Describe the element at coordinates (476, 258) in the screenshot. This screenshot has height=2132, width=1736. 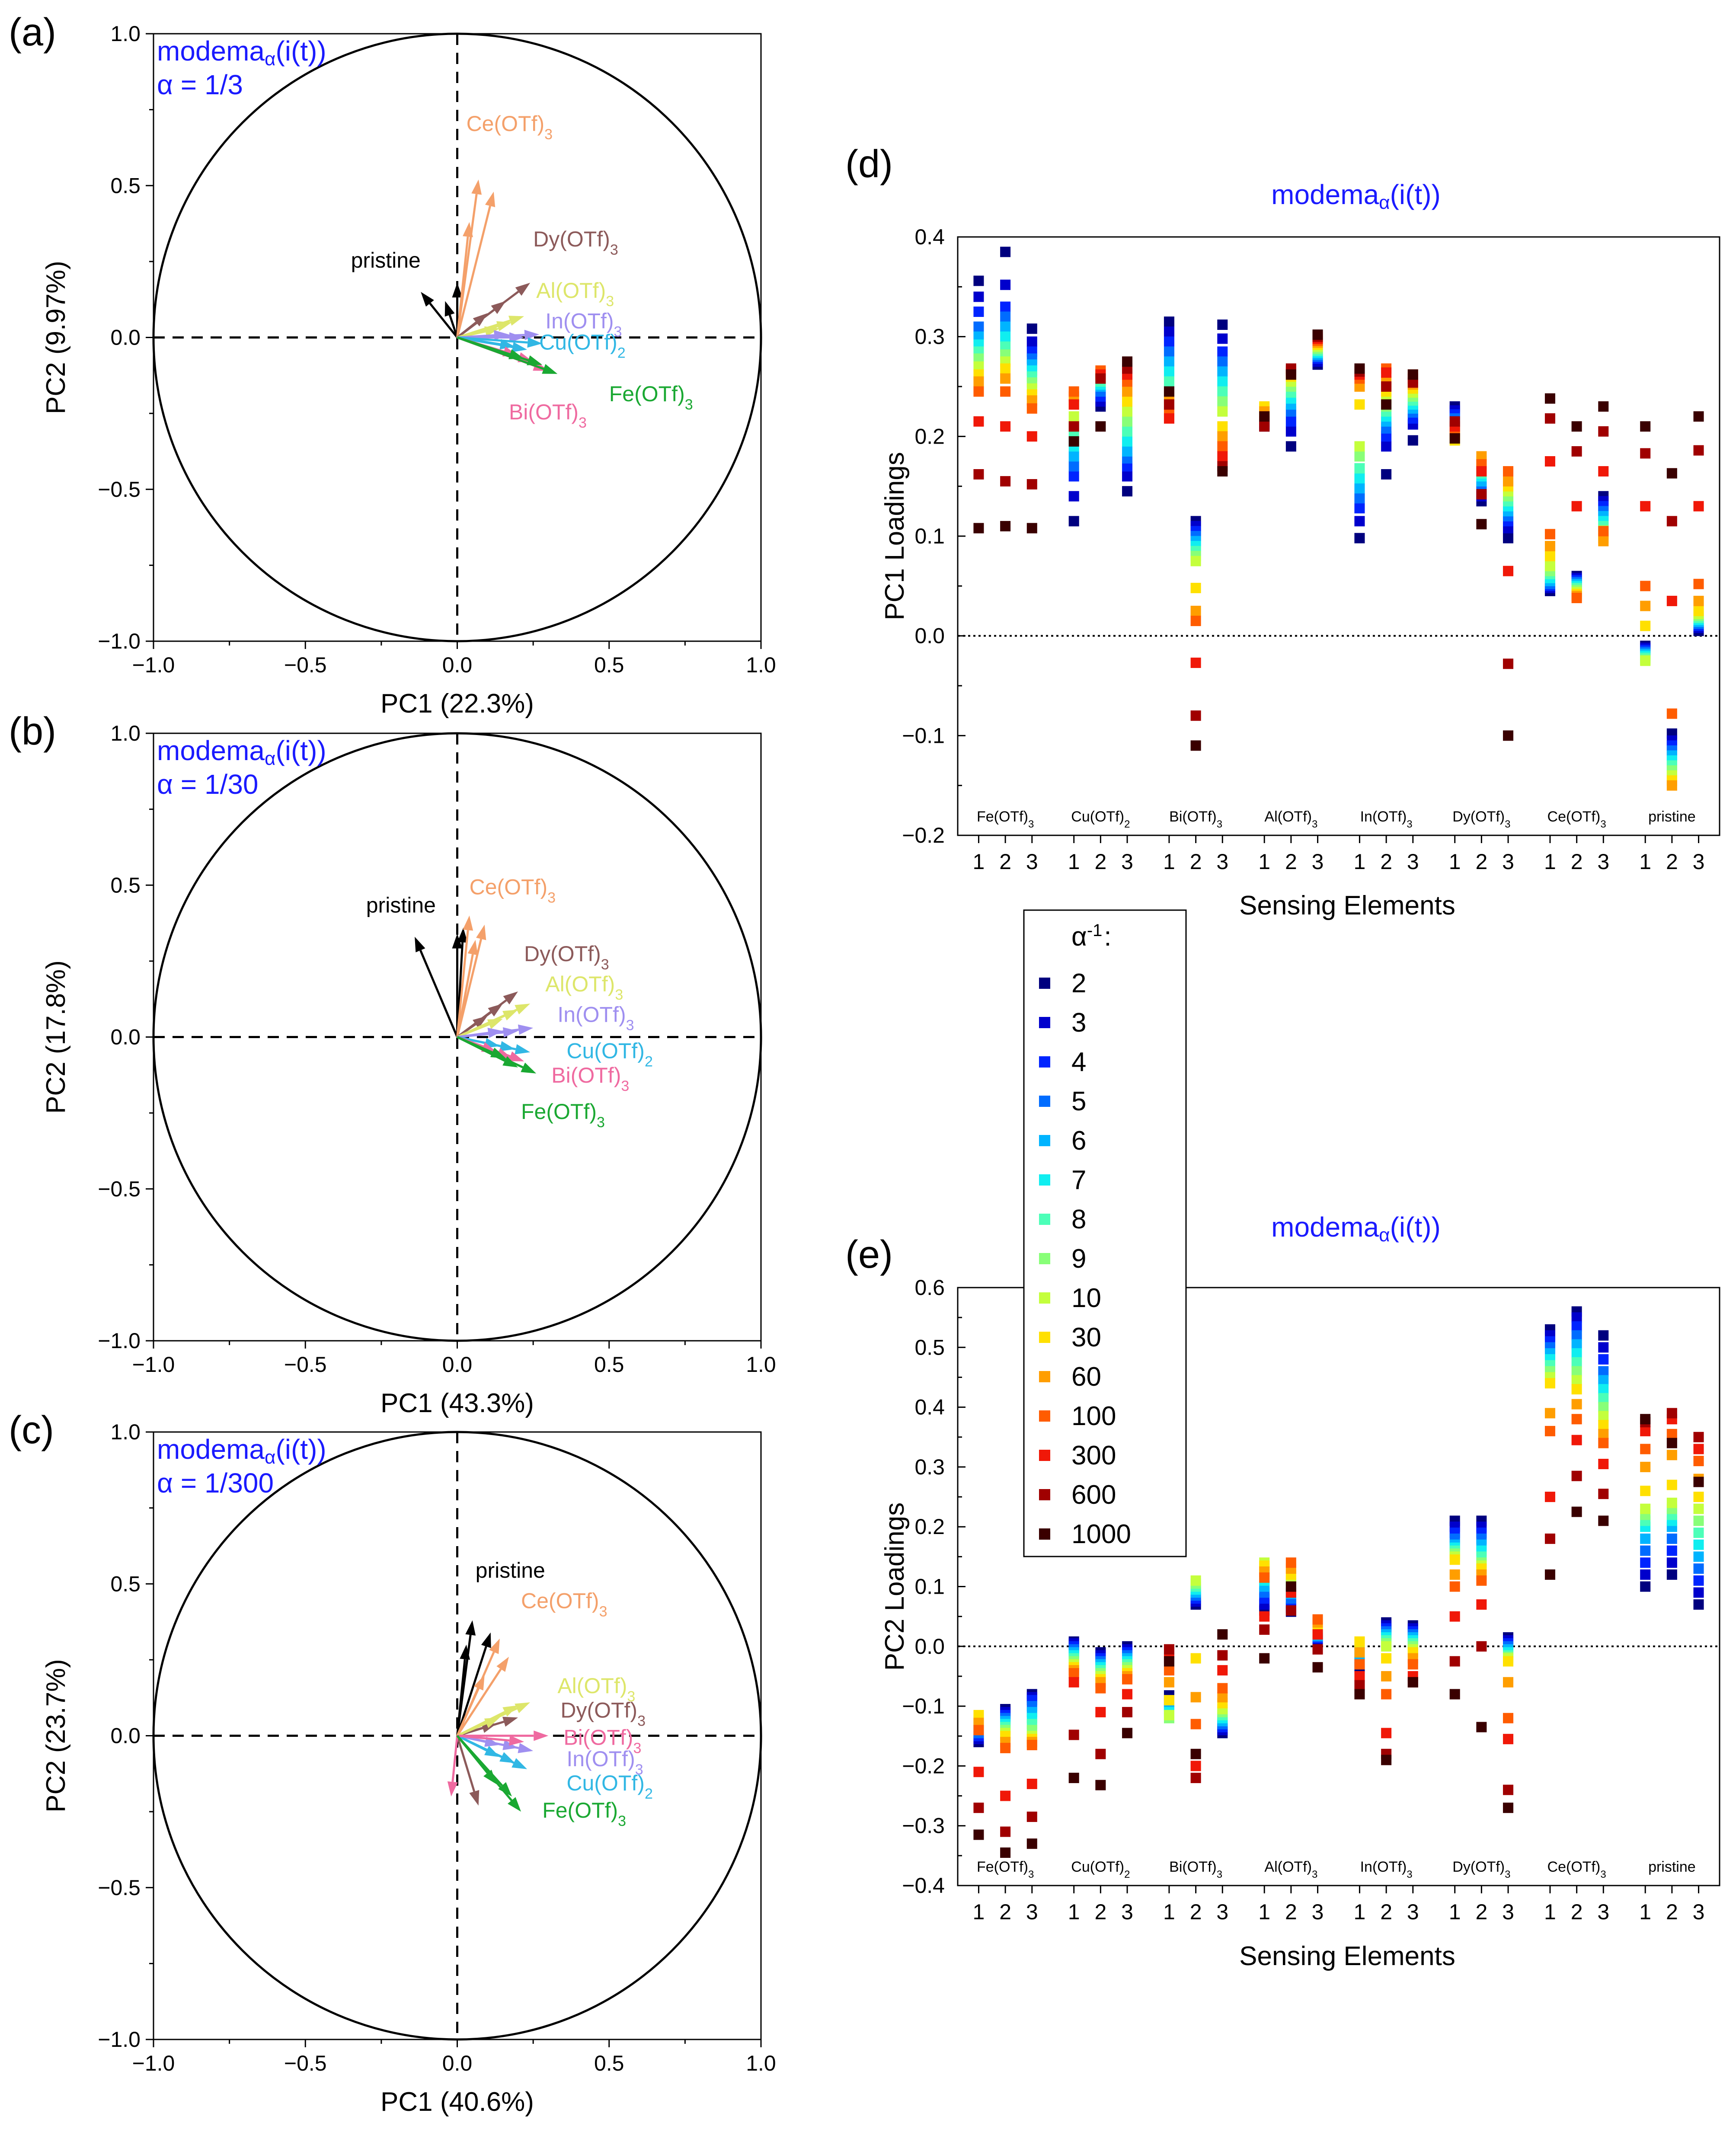
I see `series-ceotf3` at that location.